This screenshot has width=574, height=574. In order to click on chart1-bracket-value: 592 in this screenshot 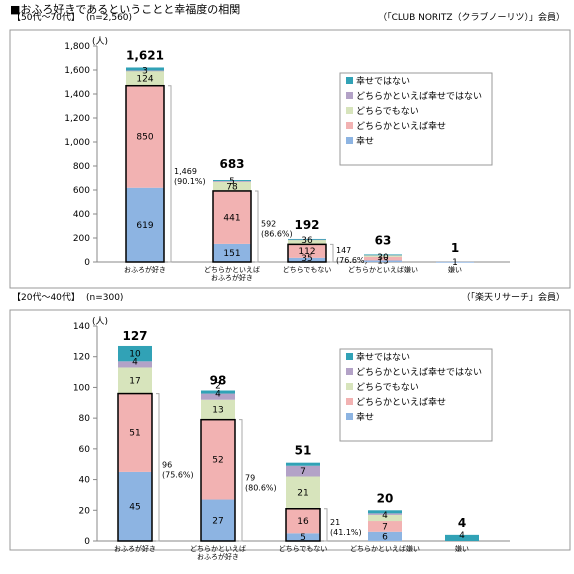, I will do `click(268, 223)`.